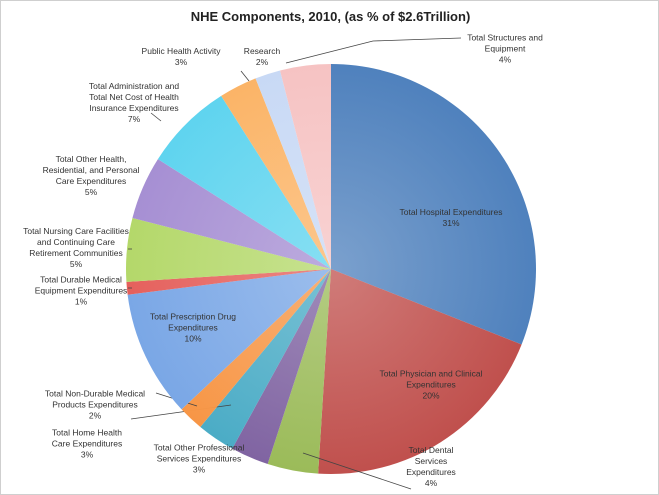 The image size is (659, 495). What do you see at coordinates (193, 327) in the screenshot?
I see `data-label: Total Prescription Drug Expenditures 10%` at bounding box center [193, 327].